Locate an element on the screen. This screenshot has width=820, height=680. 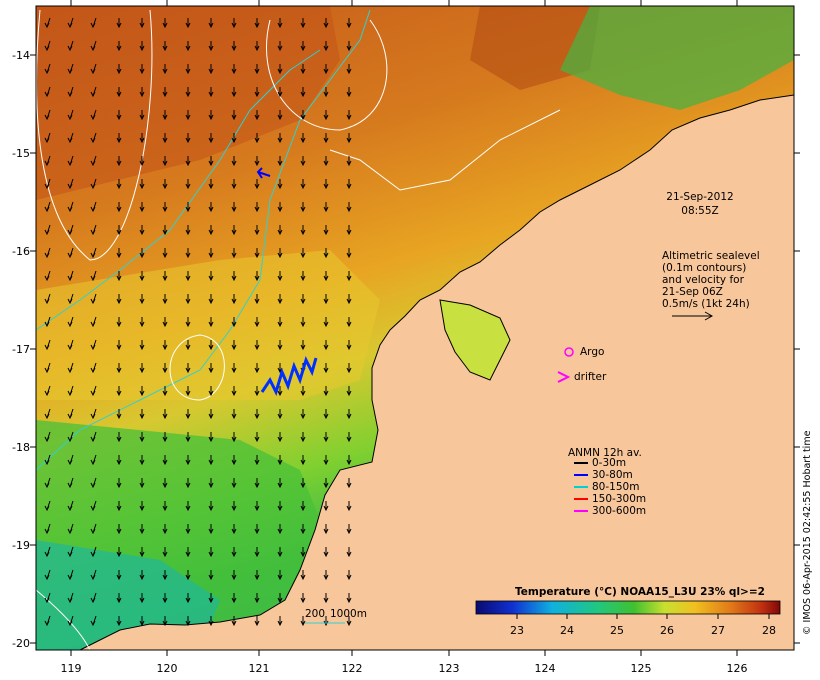
colorbar-title: Temperature (°C) NOAA15_L3U 23% ql>=2 is located at coordinates (640, 592).